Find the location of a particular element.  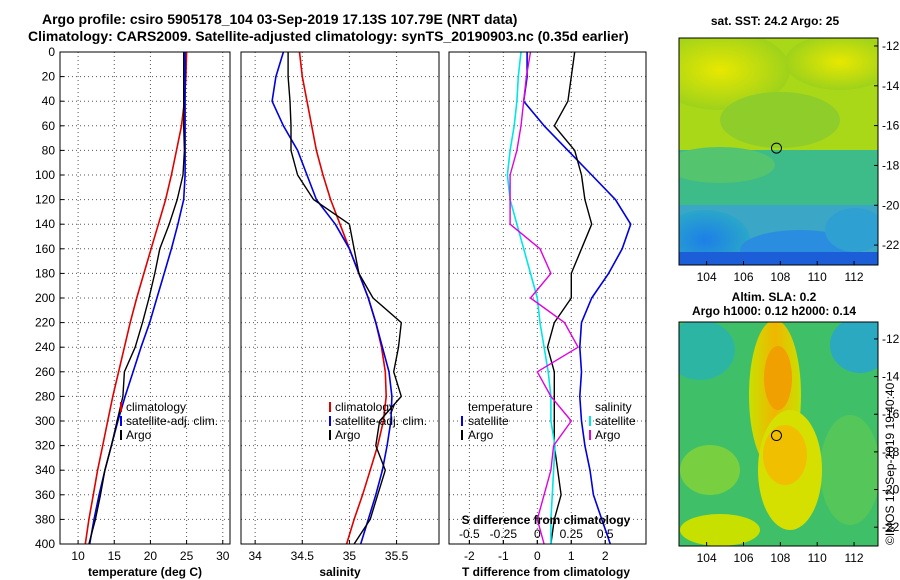

y-tick-label: 380 is located at coordinates (45, 519).